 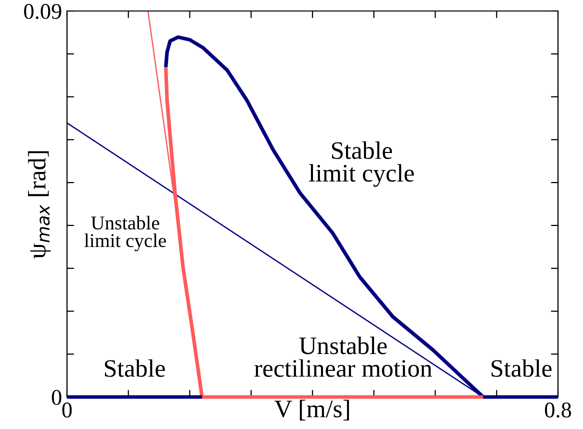 What do you see at coordinates (43, 12) in the screenshot?
I see `y-tick-label: 0.09` at bounding box center [43, 12].